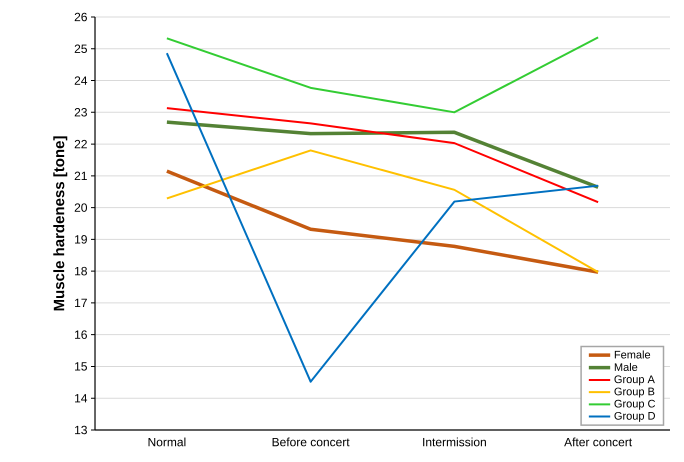 This screenshot has height=462, width=684. Describe the element at coordinates (81, 271) in the screenshot. I see `y-tick-label: 18` at that location.